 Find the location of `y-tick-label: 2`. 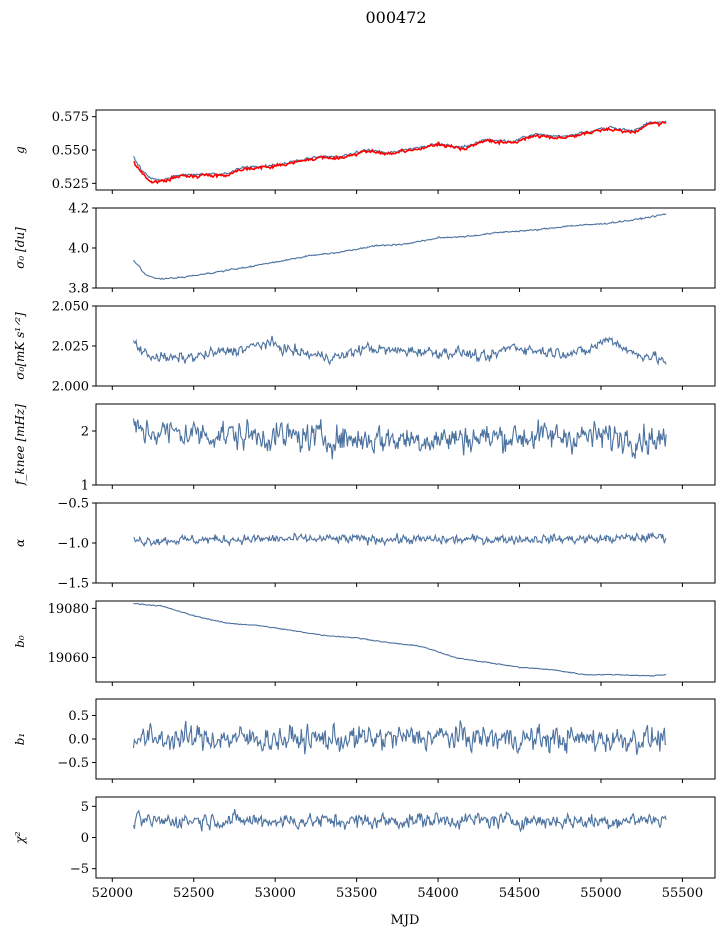

y-tick-label: 2 is located at coordinates (85, 432).